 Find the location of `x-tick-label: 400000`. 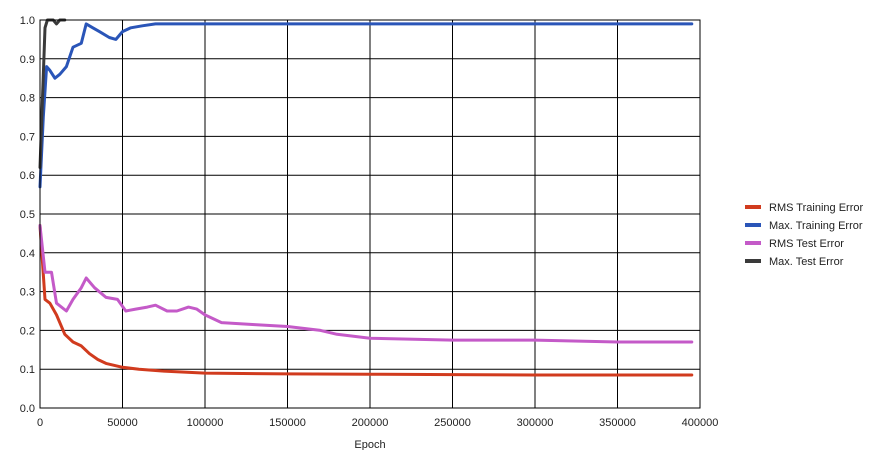

x-tick-label: 400000 is located at coordinates (700, 423).